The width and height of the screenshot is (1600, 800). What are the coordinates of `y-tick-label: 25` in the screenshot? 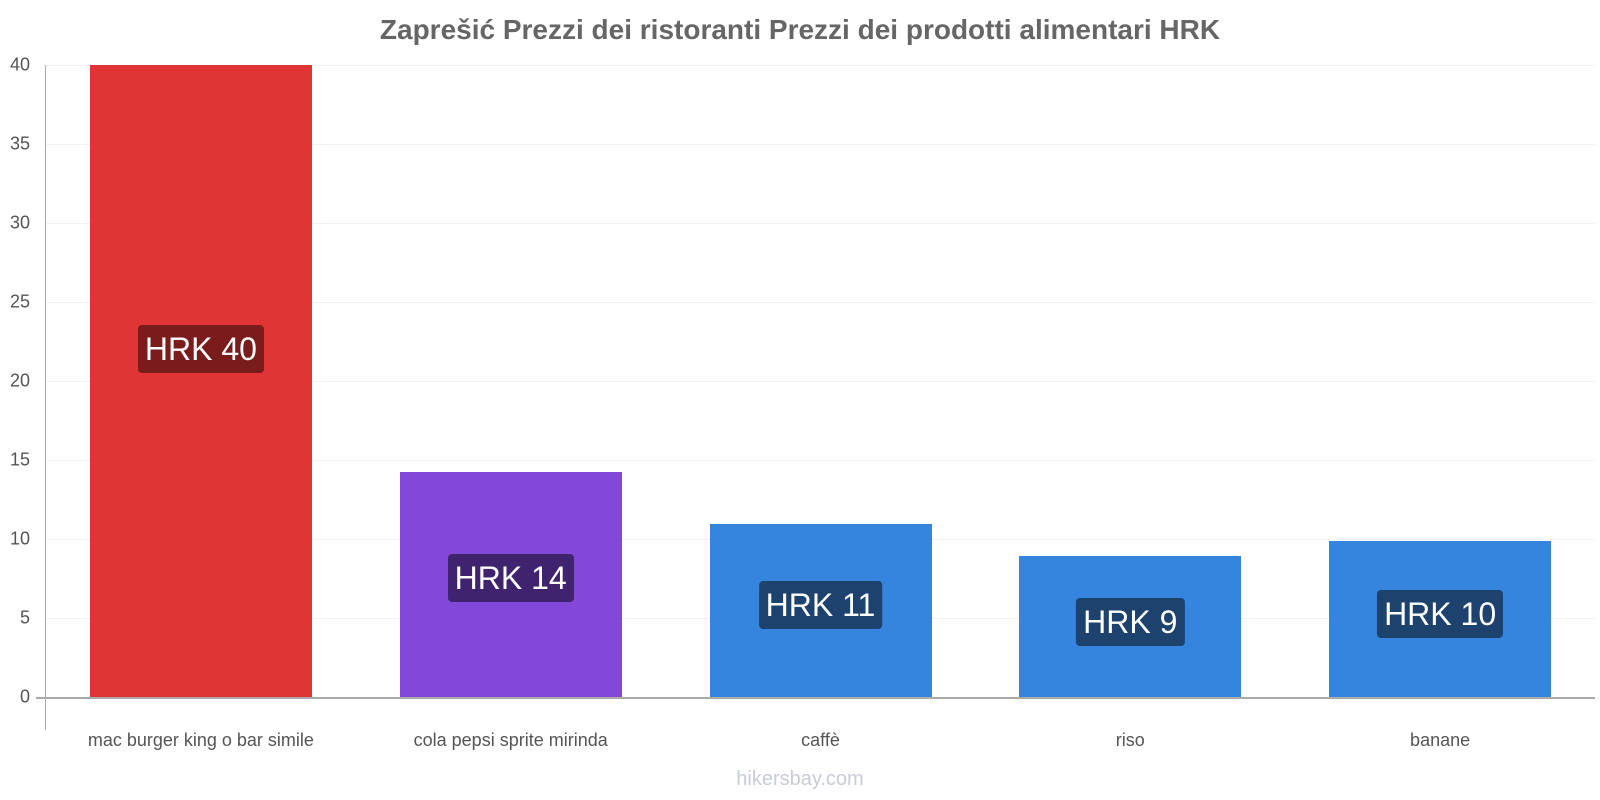 It's located at (19, 301).